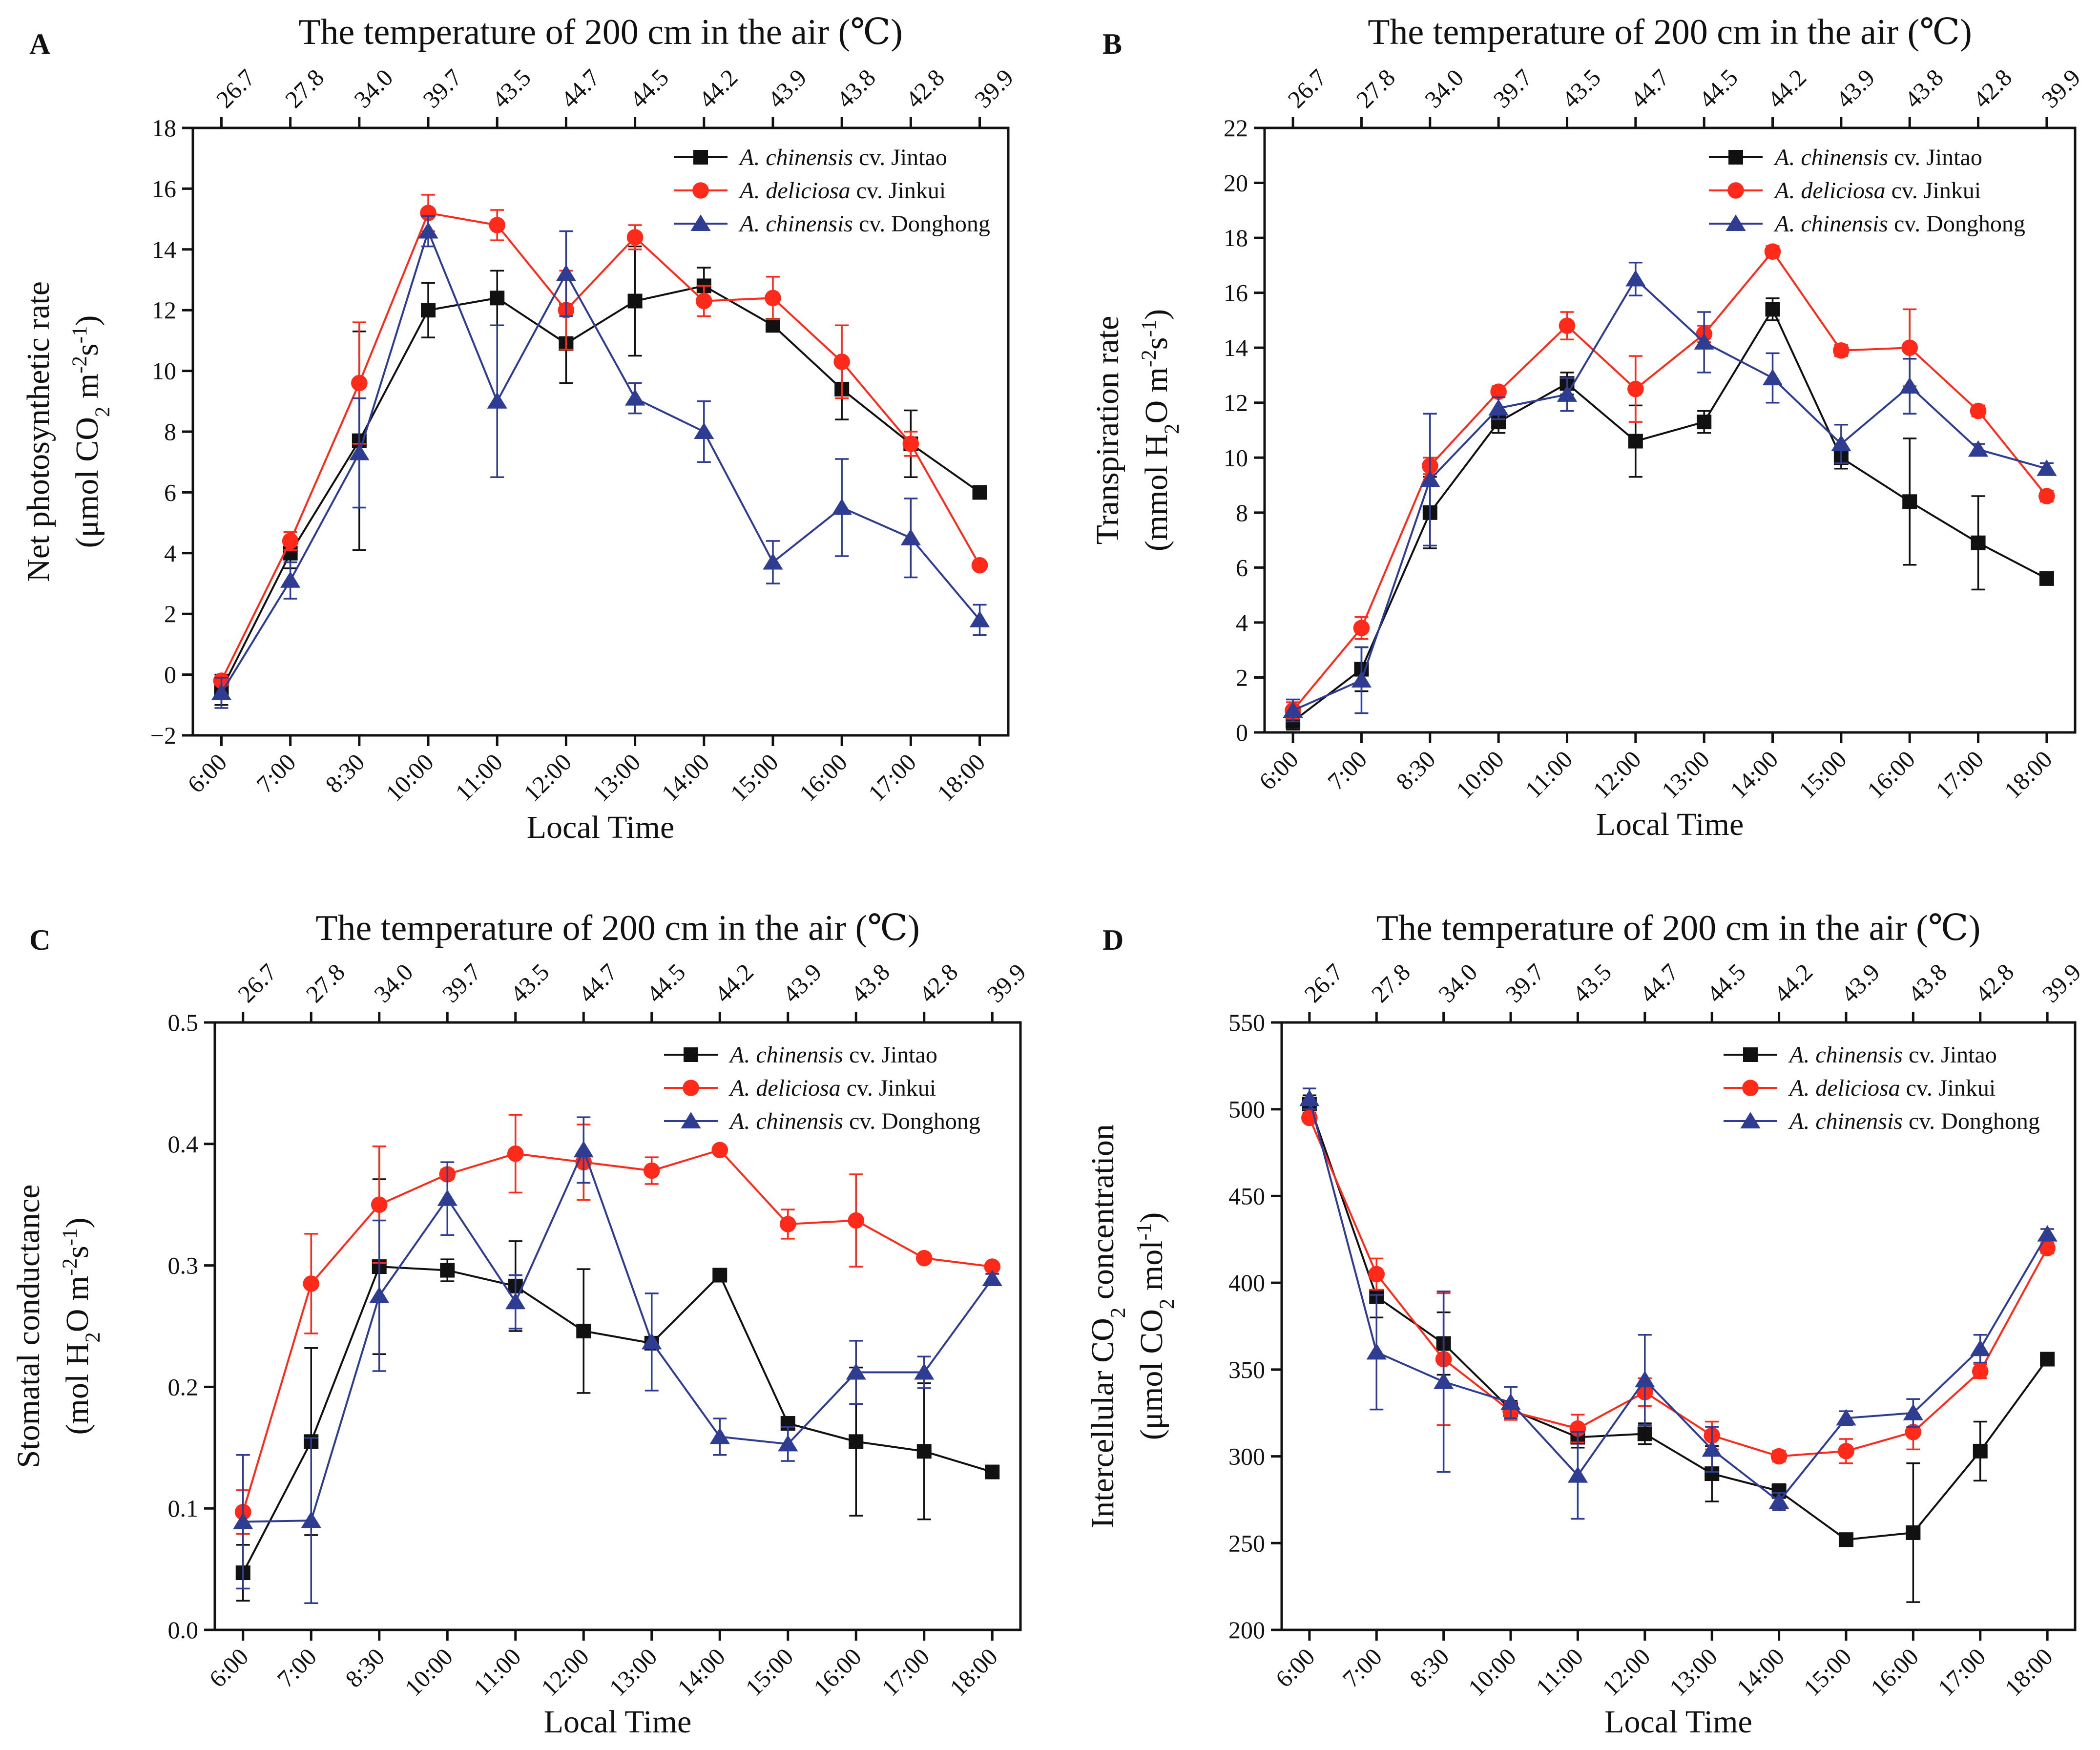 This screenshot has height=1750, width=2100. Describe the element at coordinates (373, 88) in the screenshot. I see `top-tick-label: 34.0` at that location.